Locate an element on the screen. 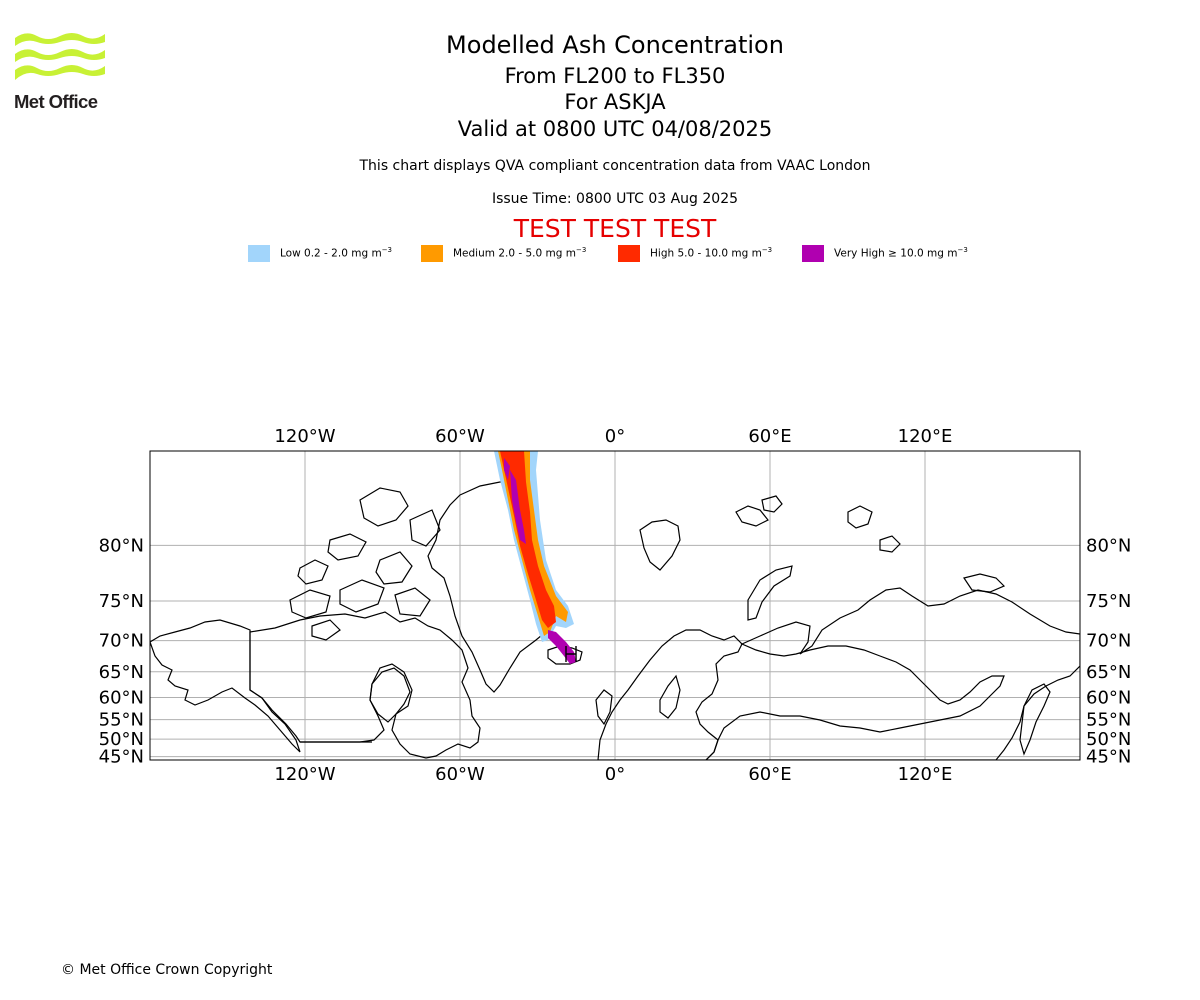 Image resolution: width=1200 pixels, height=1000 pixels. longitude-label-bottom: 60°W is located at coordinates (460, 772).